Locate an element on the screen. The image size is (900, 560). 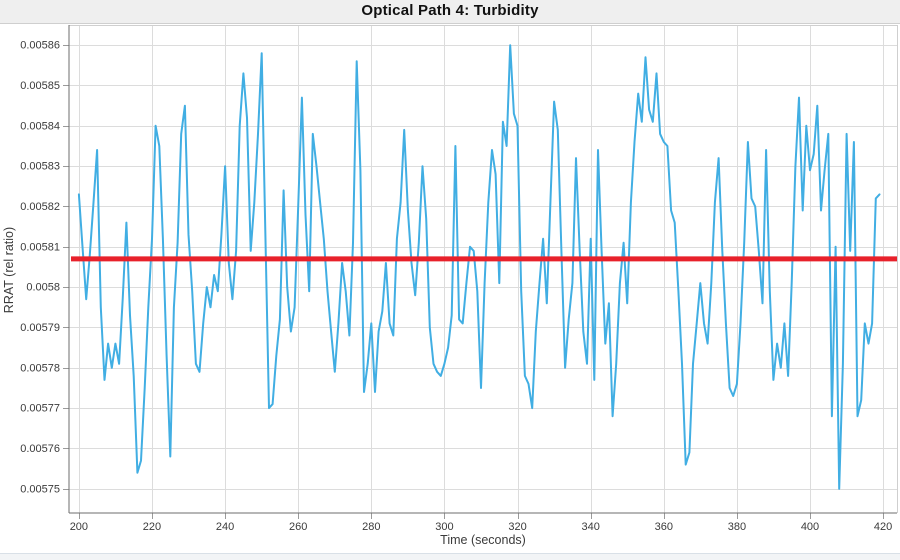
y-axis-title: RRAT (rel ratio) is located at coordinates (9, 270).